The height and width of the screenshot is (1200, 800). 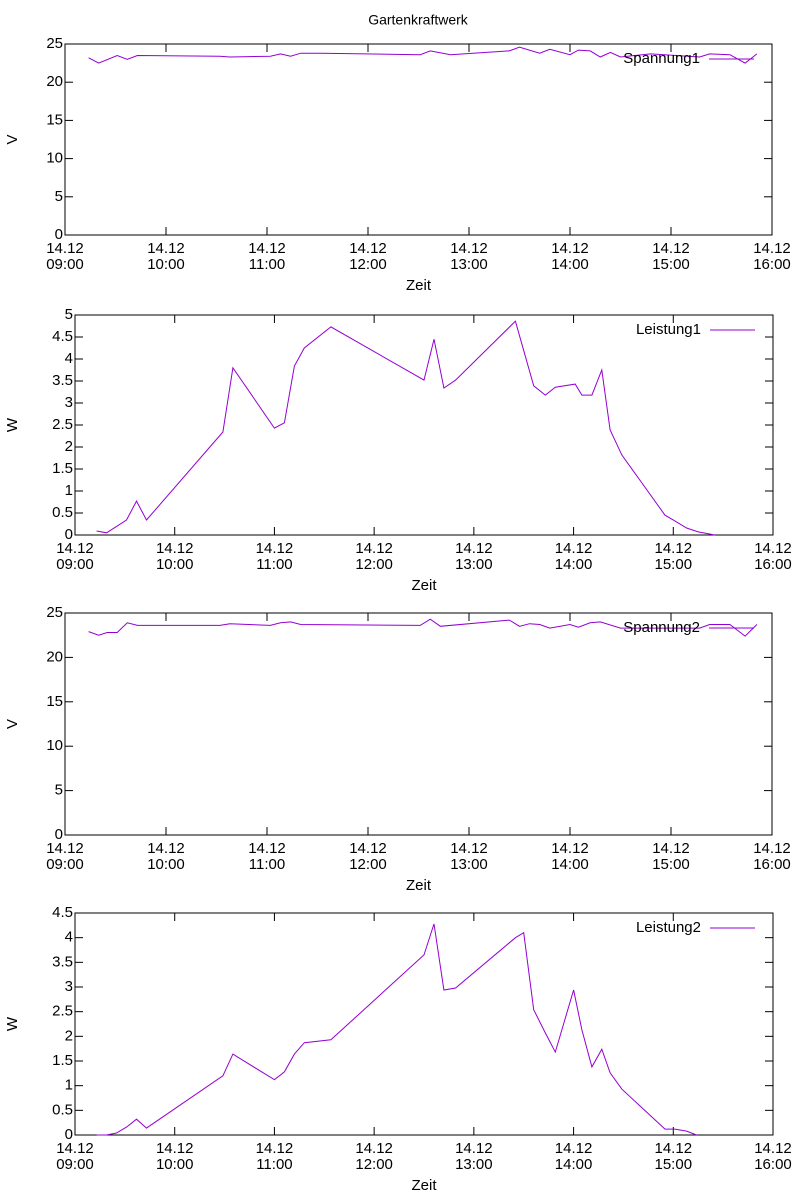 I want to click on plot-frame, so click(x=418, y=139).